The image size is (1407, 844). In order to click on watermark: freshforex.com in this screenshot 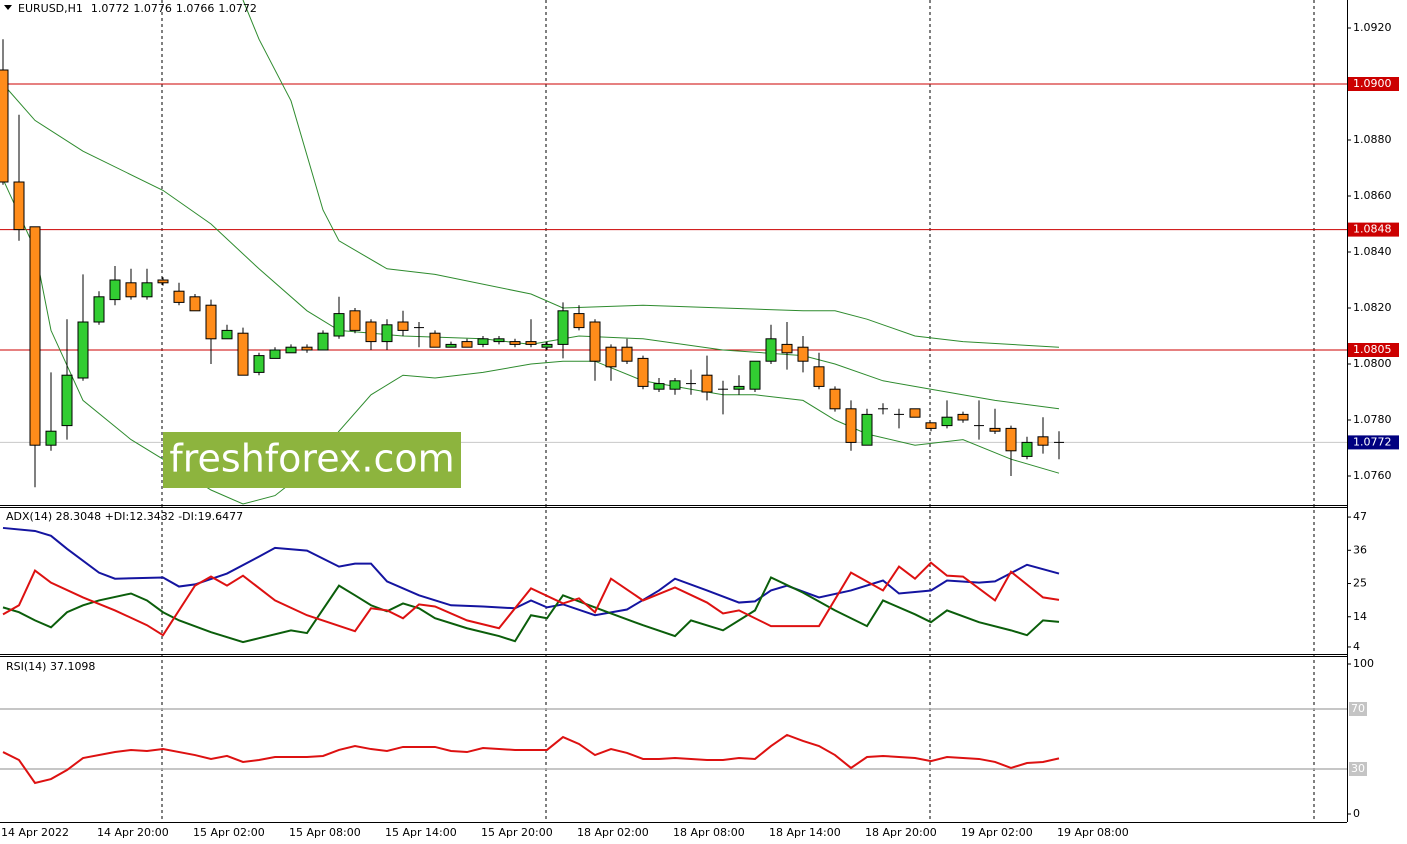, I will do `click(311, 459)`.